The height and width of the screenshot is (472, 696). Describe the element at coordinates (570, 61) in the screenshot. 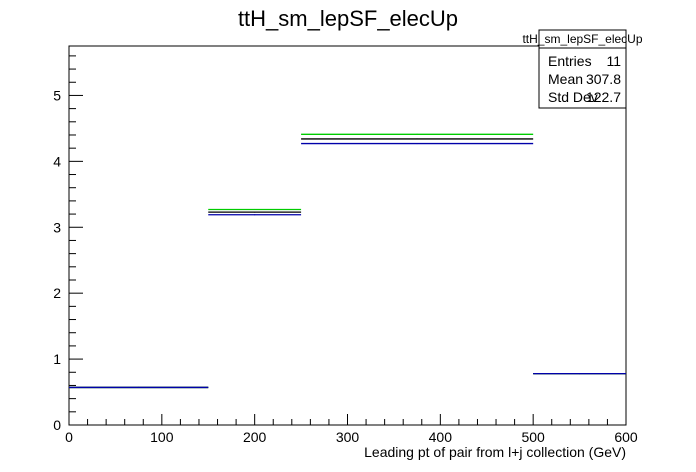

I see `stats-entries-label: Entries` at that location.